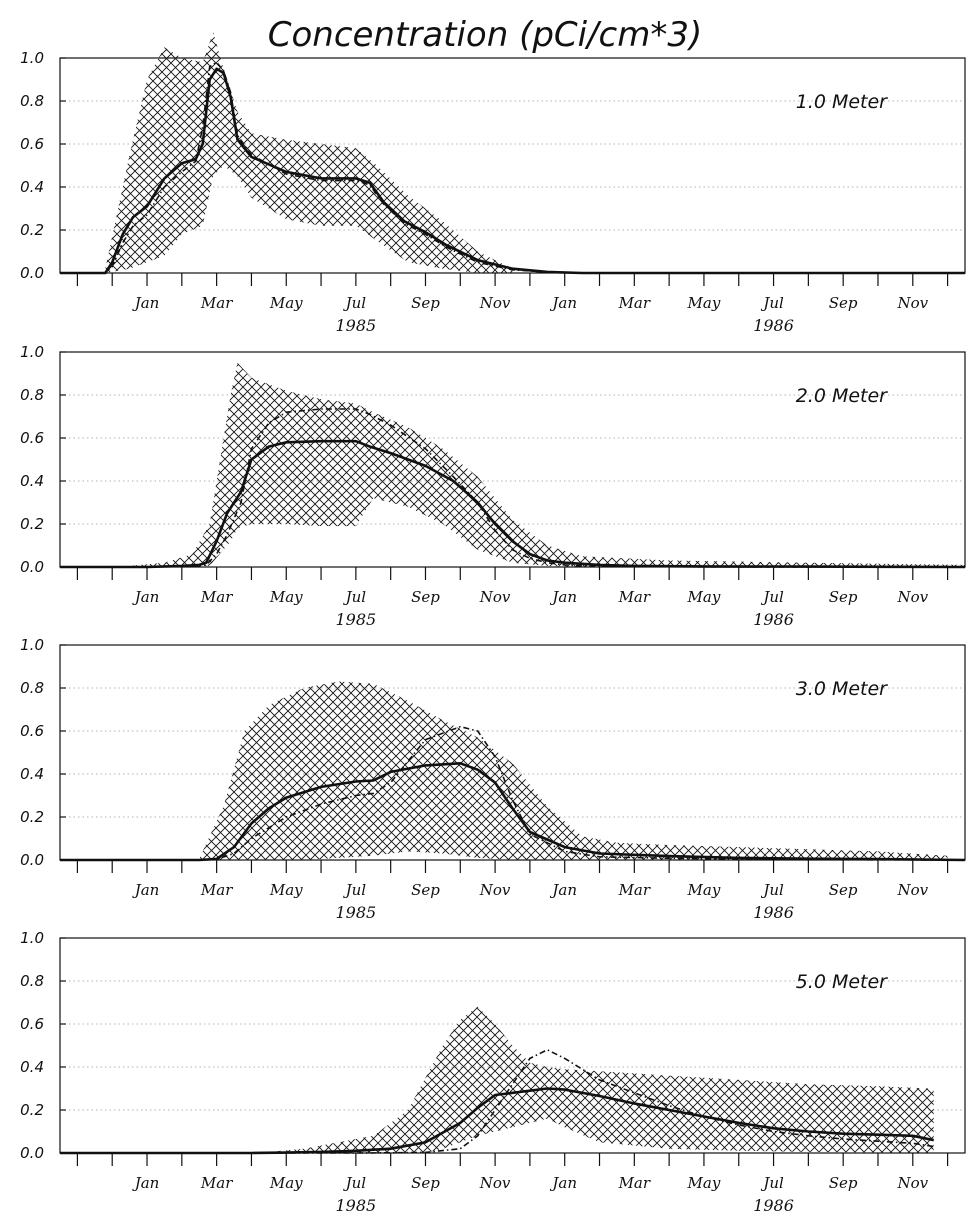 Image resolution: width=974 pixels, height=1220 pixels. I want to click on panel-depth-label: 2.0 Meter, so click(842, 396).